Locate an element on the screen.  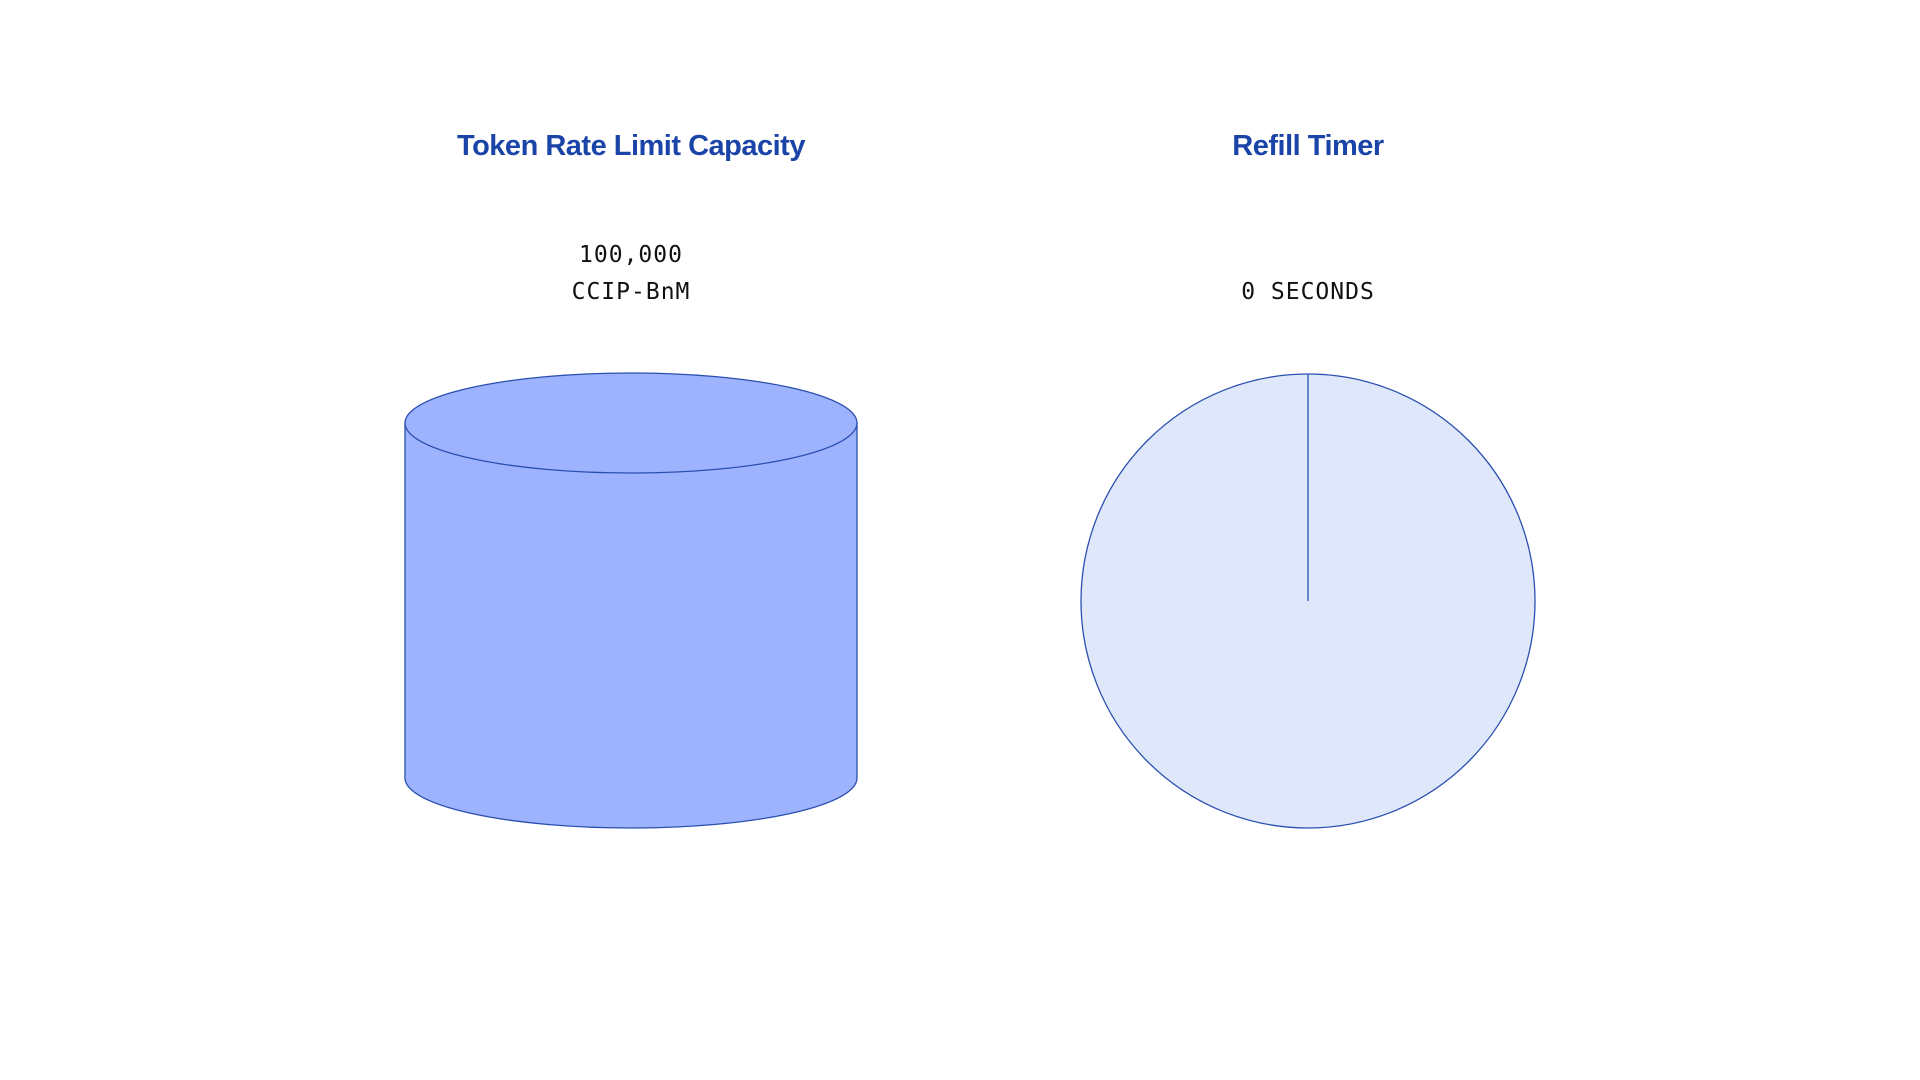
capacity-token: CCIP-BnM is located at coordinates (631, 292).